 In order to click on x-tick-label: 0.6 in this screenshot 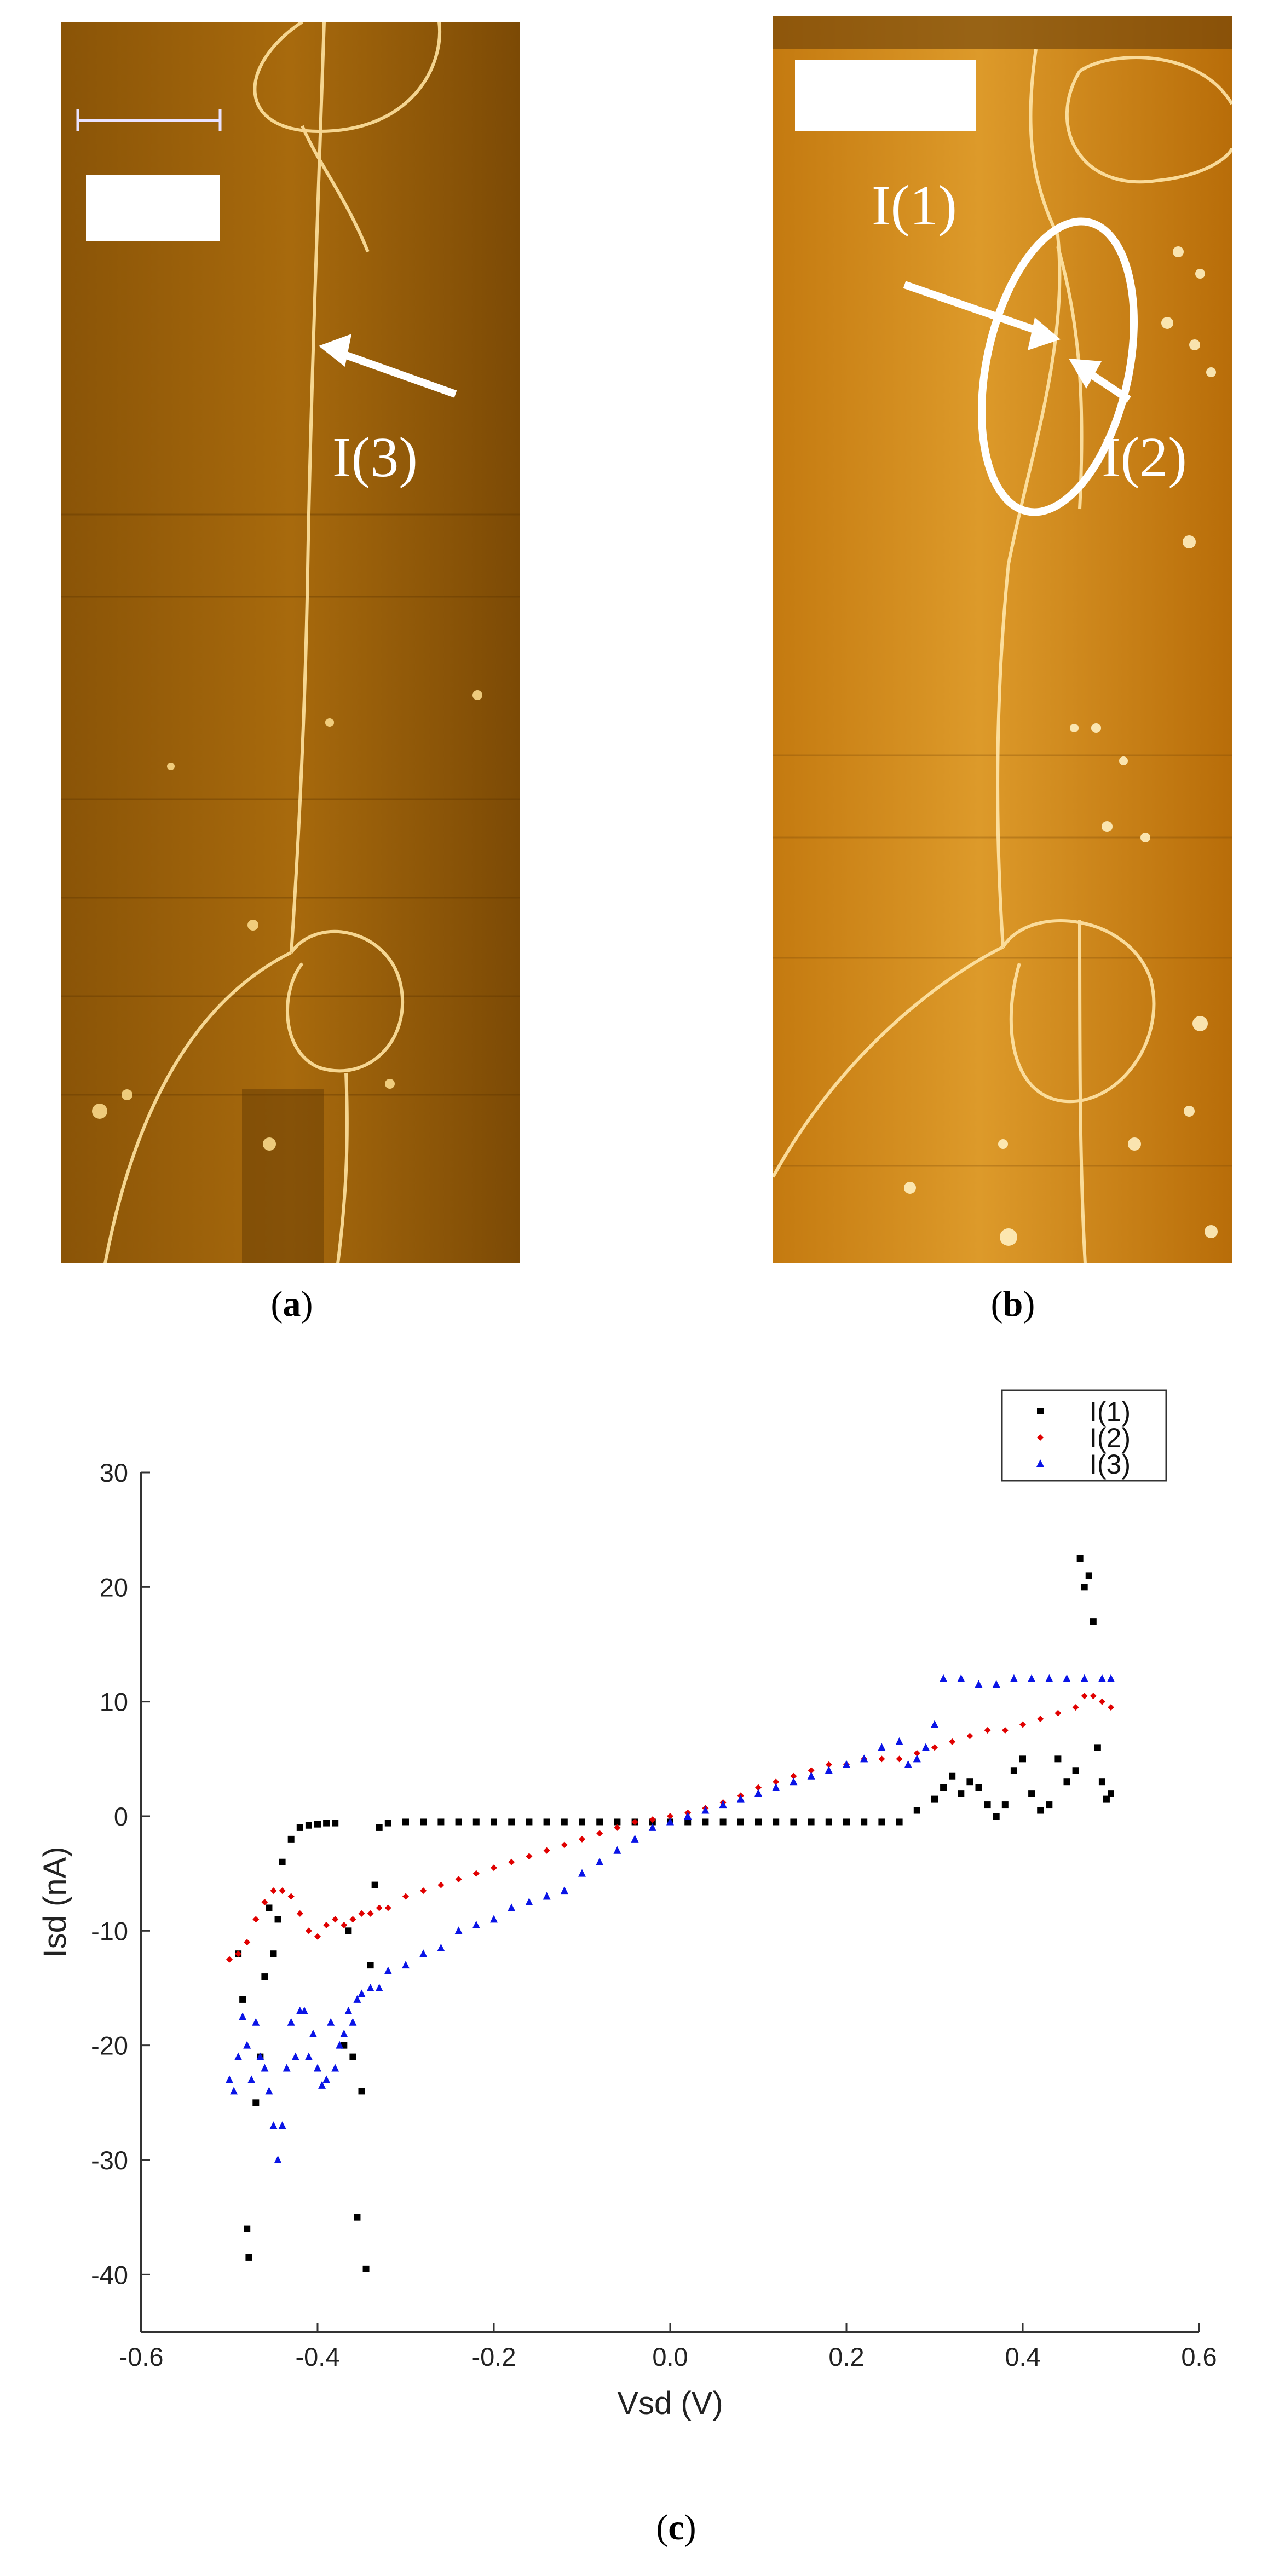, I will do `click(1199, 2357)`.